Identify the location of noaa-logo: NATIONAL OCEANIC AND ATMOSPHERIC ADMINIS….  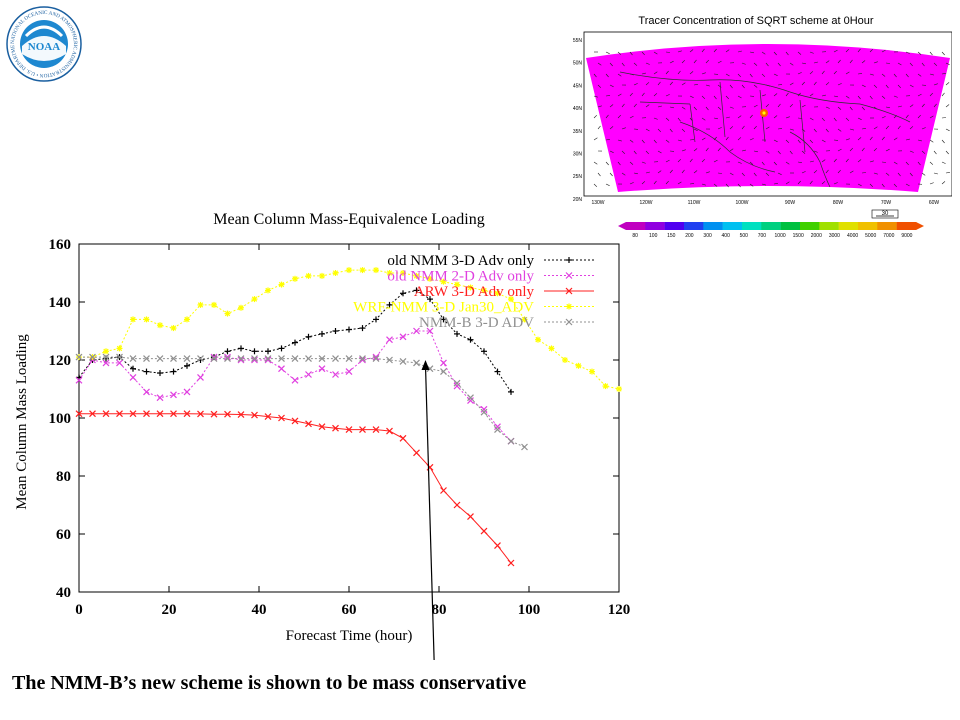
(43, 42).